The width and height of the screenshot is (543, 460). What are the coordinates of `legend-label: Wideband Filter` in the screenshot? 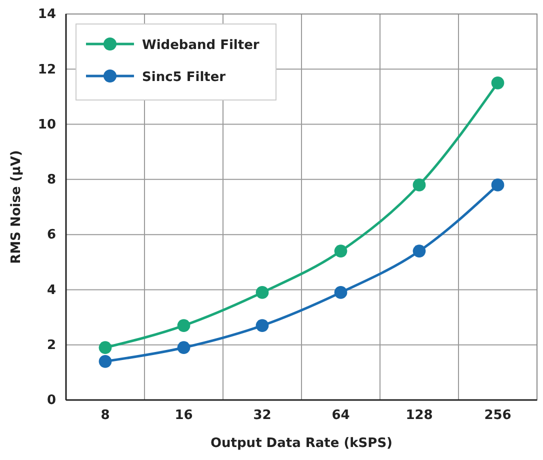 It's located at (201, 45).